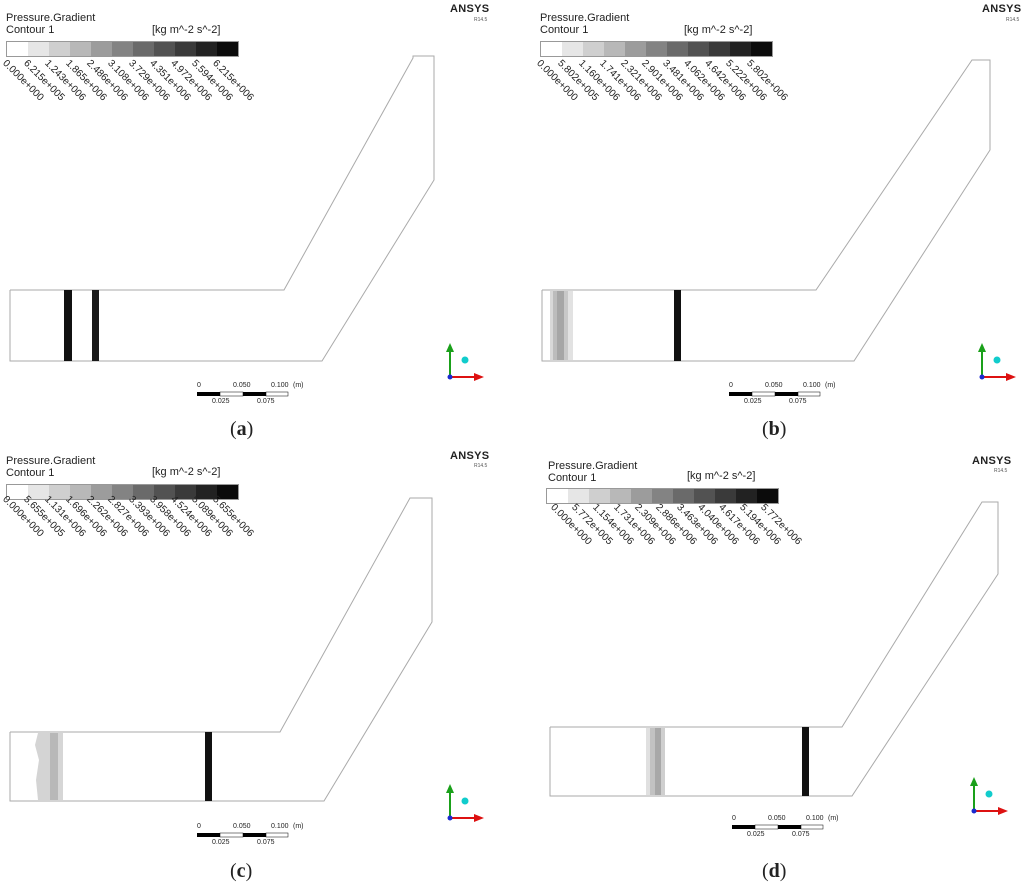 Image resolution: width=1024 pixels, height=894 pixels. Describe the element at coordinates (662, 496) in the screenshot. I see `colorbar` at that location.